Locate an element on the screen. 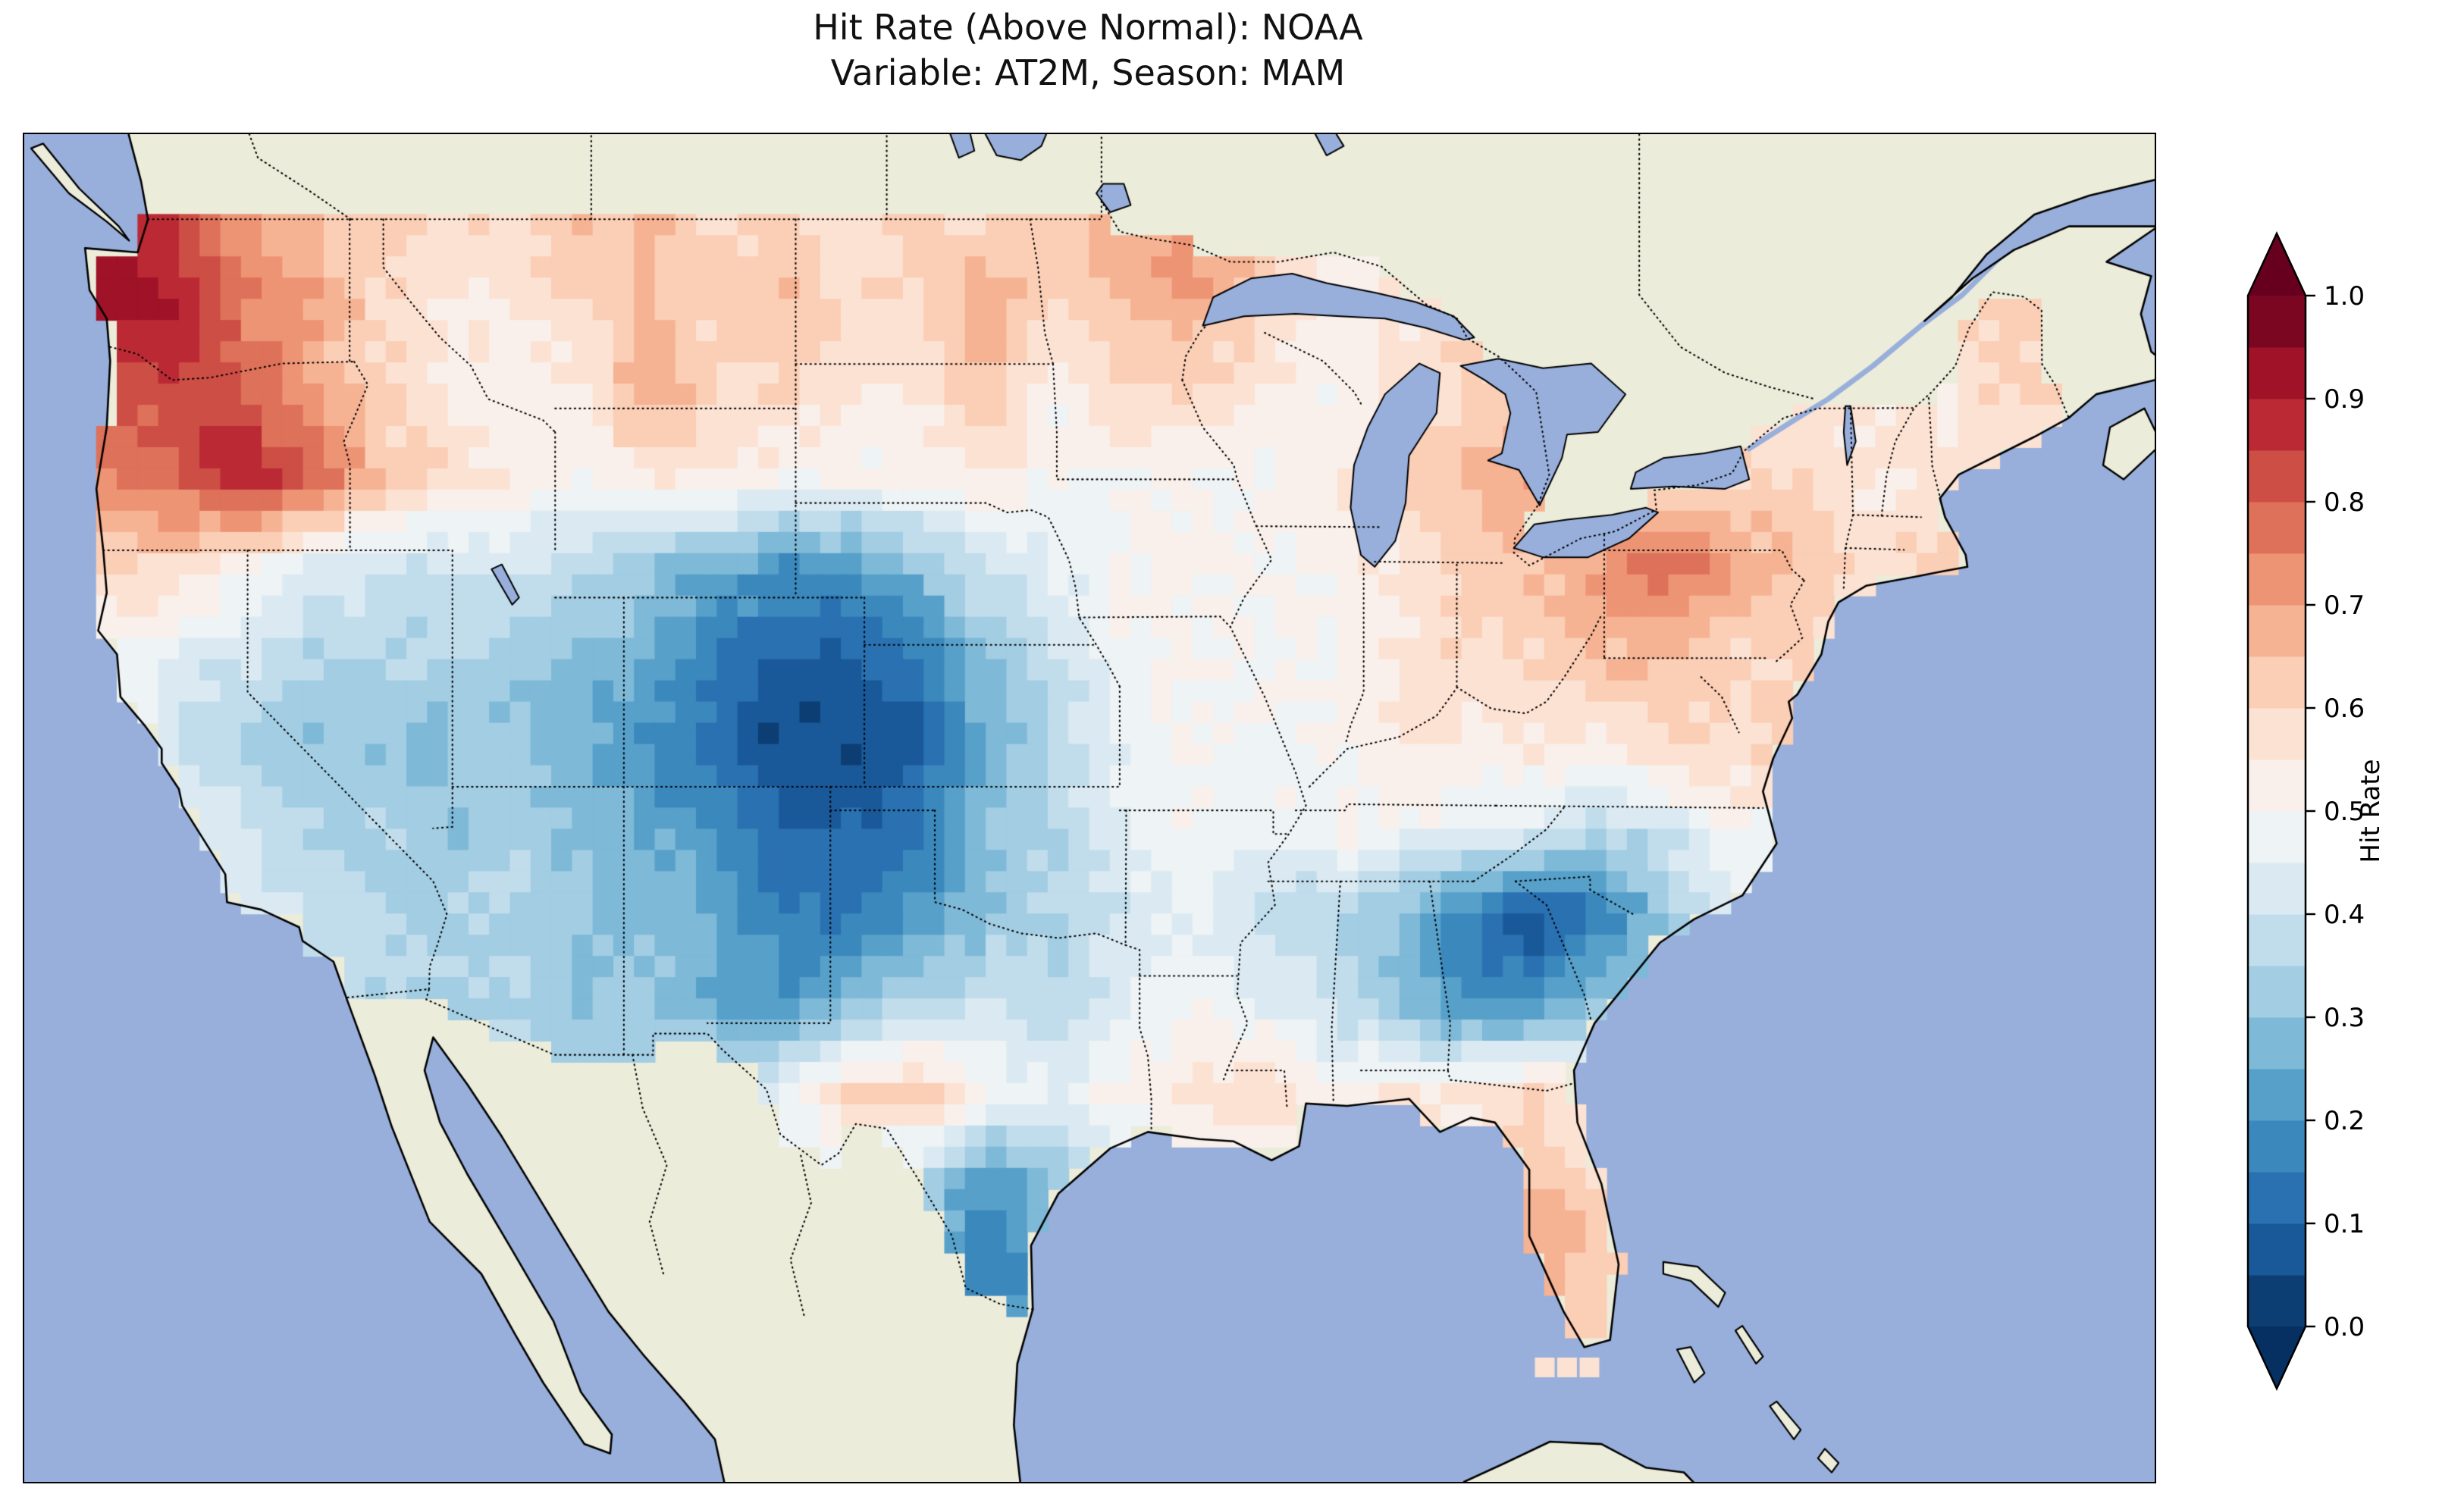 This screenshot has height=1494, width=2464. colorbar-tick-label: 0.8 is located at coordinates (2344, 502).